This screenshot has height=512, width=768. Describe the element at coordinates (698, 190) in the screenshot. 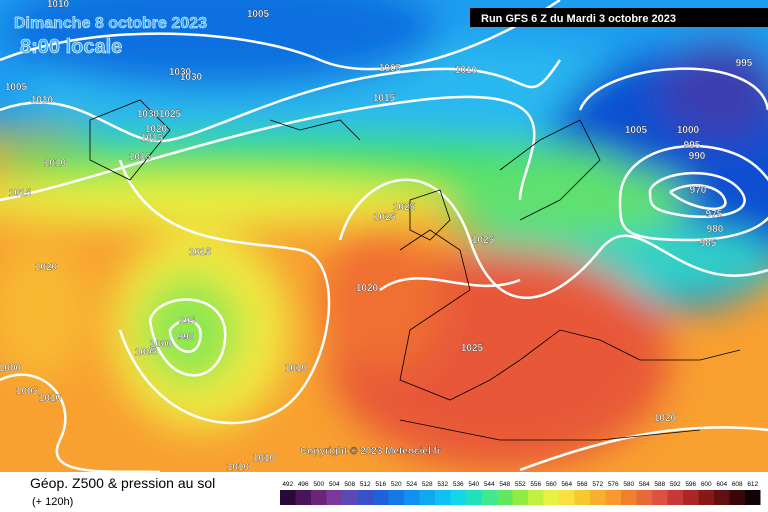

I see `isobar-label: 970` at that location.